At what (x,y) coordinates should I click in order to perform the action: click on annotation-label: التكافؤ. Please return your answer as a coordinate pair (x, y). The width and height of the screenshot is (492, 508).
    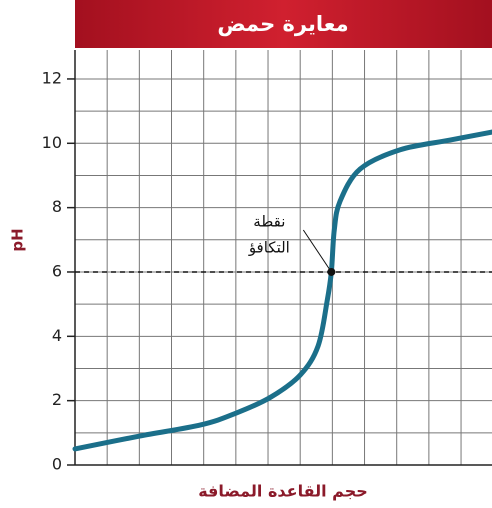
    Looking at the image, I should click on (269, 247).